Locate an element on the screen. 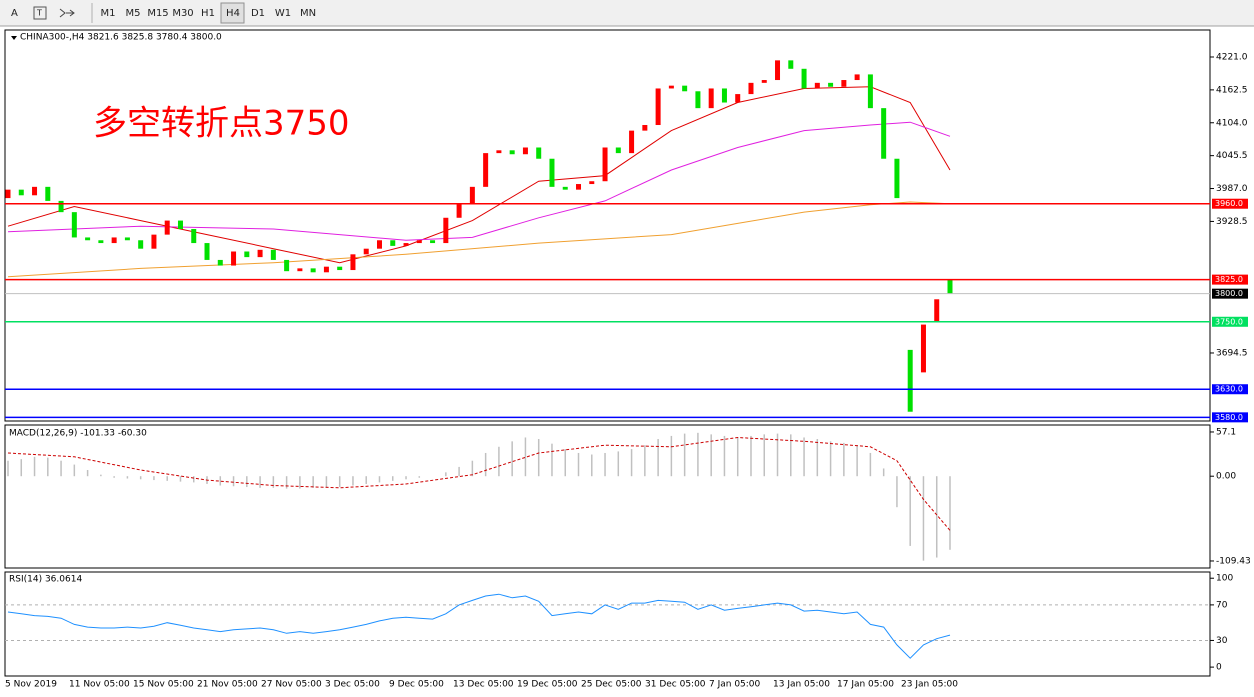 Image resolution: width=1254 pixels, height=697 pixels. x-tick-label: 17 Jan 05:00 is located at coordinates (865, 685).